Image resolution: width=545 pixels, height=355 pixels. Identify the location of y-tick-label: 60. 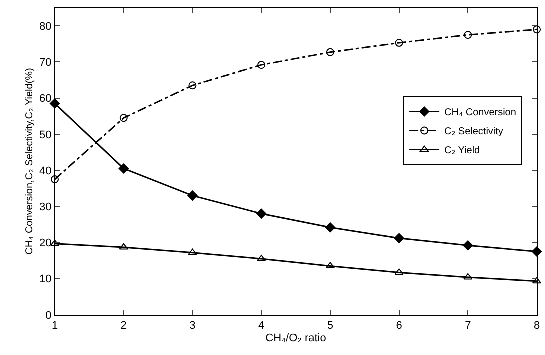
(46, 99).